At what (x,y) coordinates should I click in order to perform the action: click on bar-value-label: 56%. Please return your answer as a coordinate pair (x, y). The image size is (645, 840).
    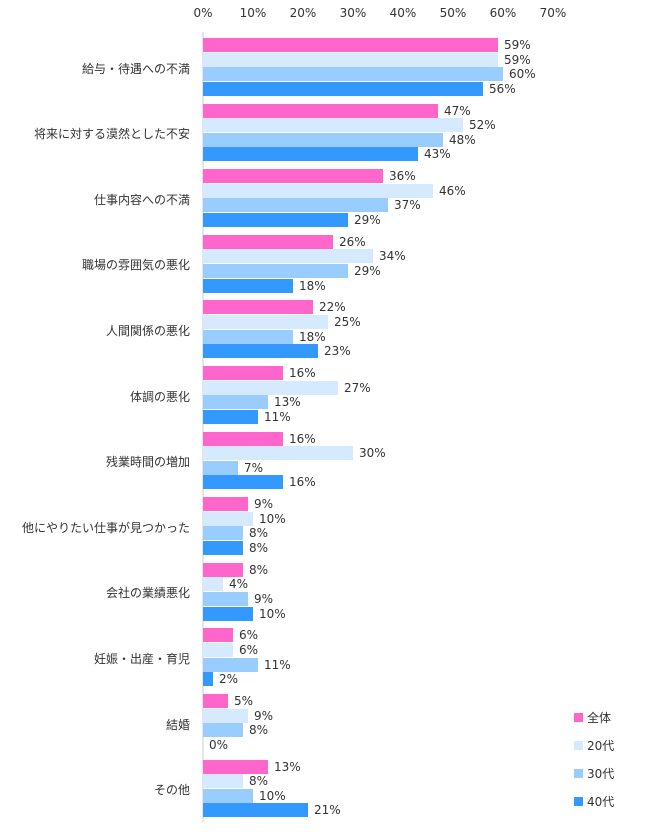
    Looking at the image, I should click on (502, 88).